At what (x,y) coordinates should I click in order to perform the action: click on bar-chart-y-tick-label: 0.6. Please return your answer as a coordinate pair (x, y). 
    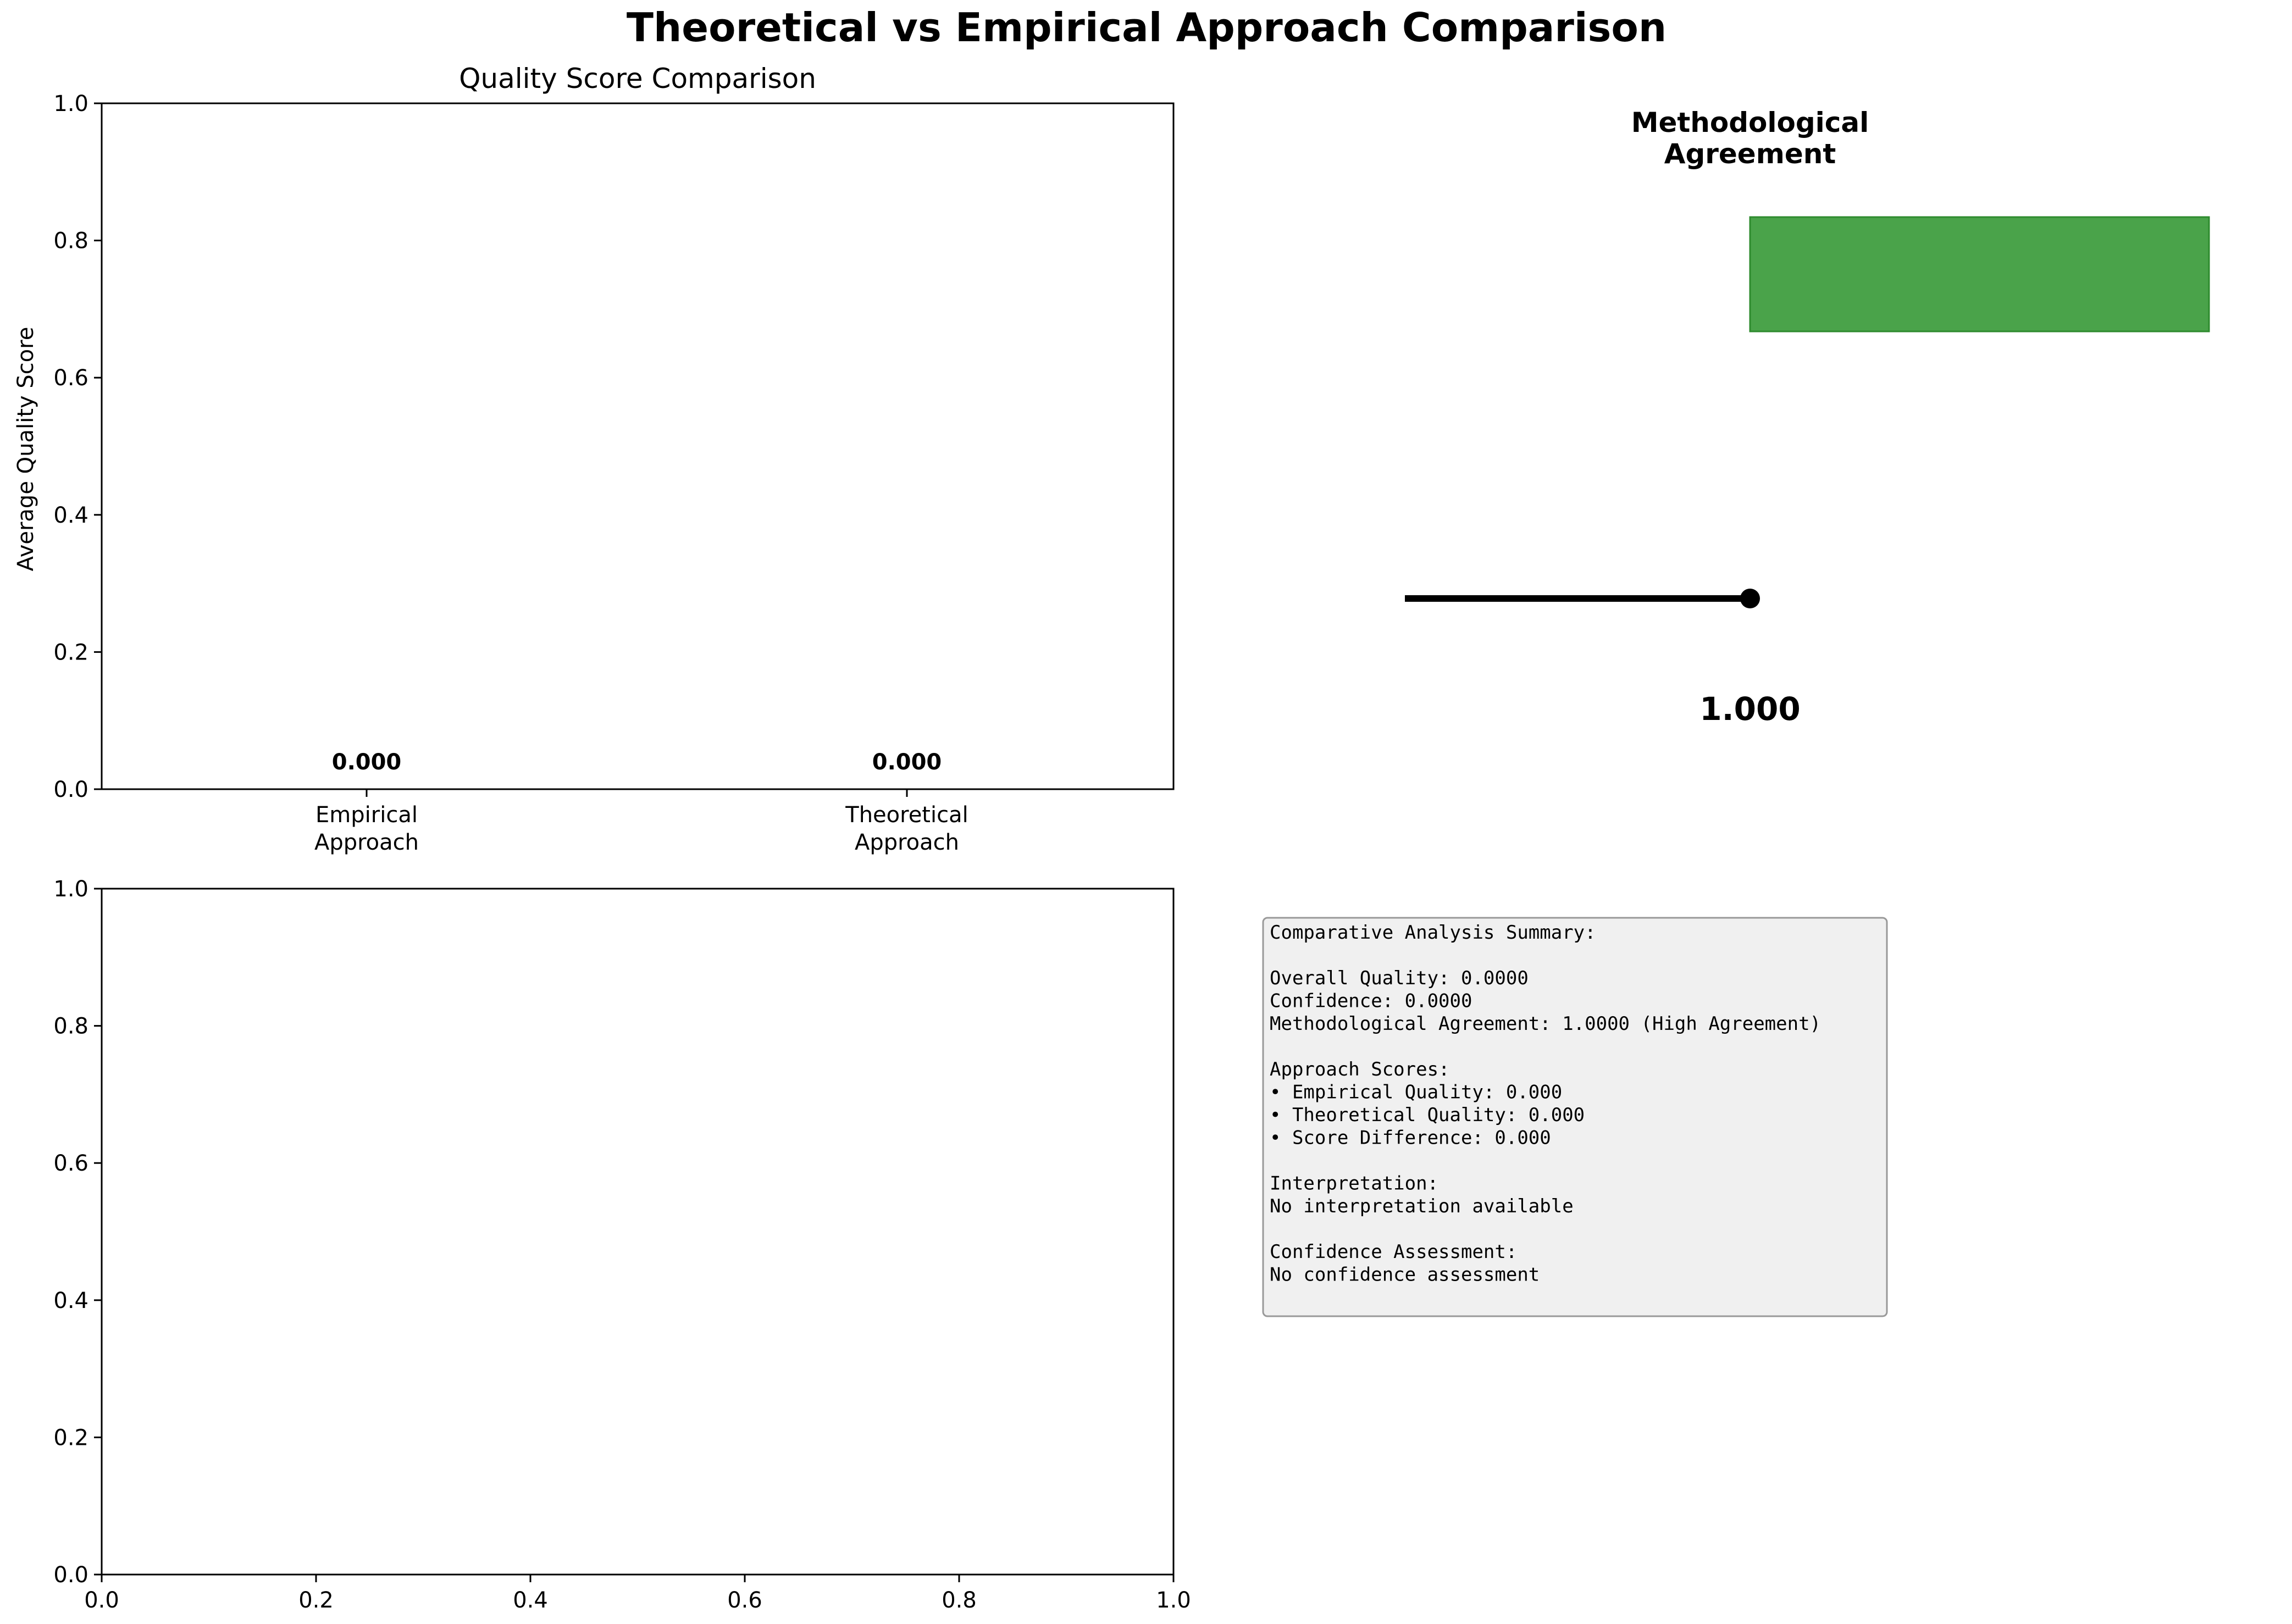
    Looking at the image, I should click on (70, 378).